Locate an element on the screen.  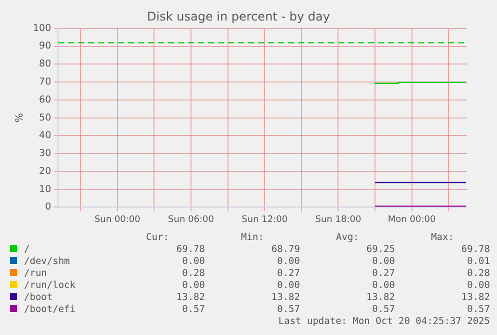
legend-label: /boot is located at coordinates (38, 298).